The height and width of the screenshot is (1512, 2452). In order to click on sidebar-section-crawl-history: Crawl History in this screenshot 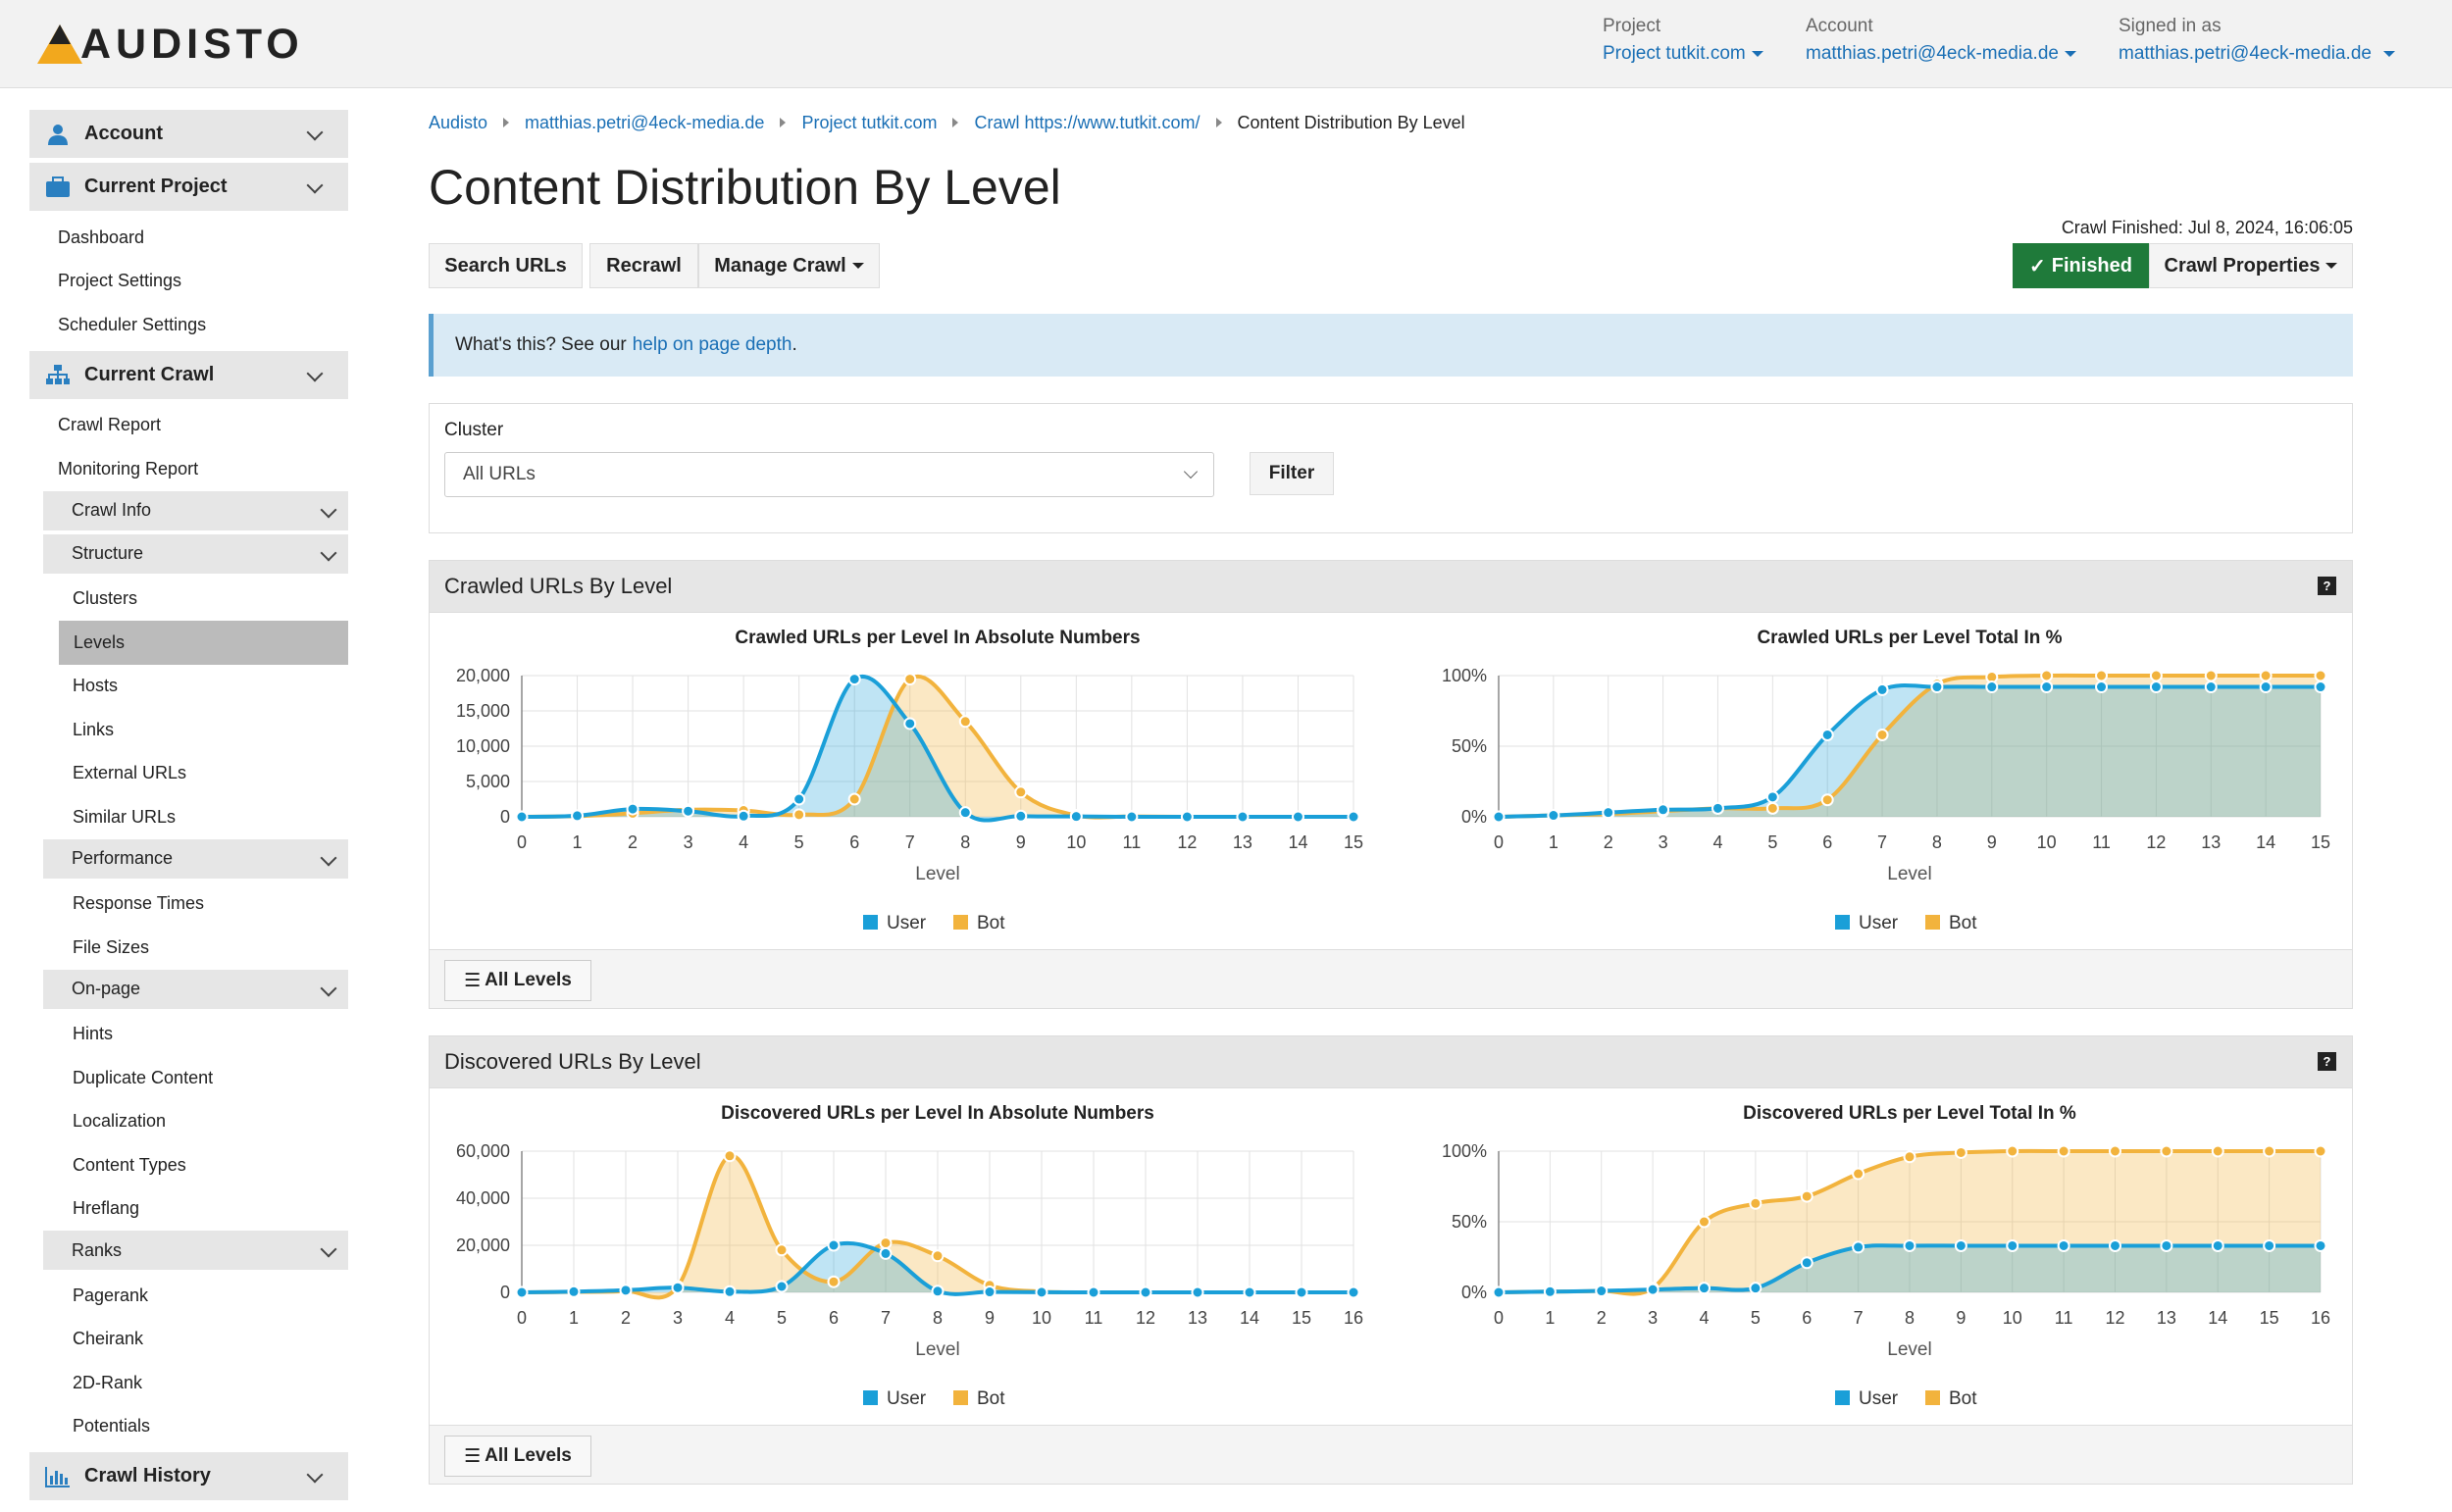, I will do `click(188, 1476)`.